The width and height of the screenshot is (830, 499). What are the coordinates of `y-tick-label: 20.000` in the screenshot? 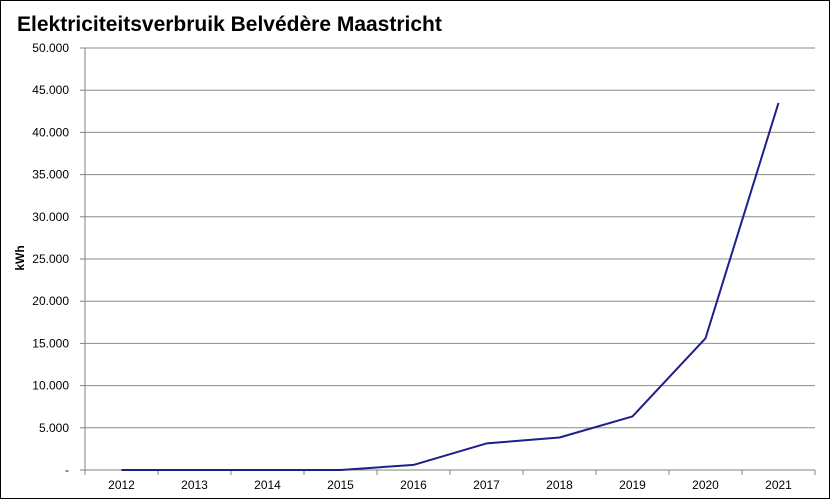 It's located at (50, 301).